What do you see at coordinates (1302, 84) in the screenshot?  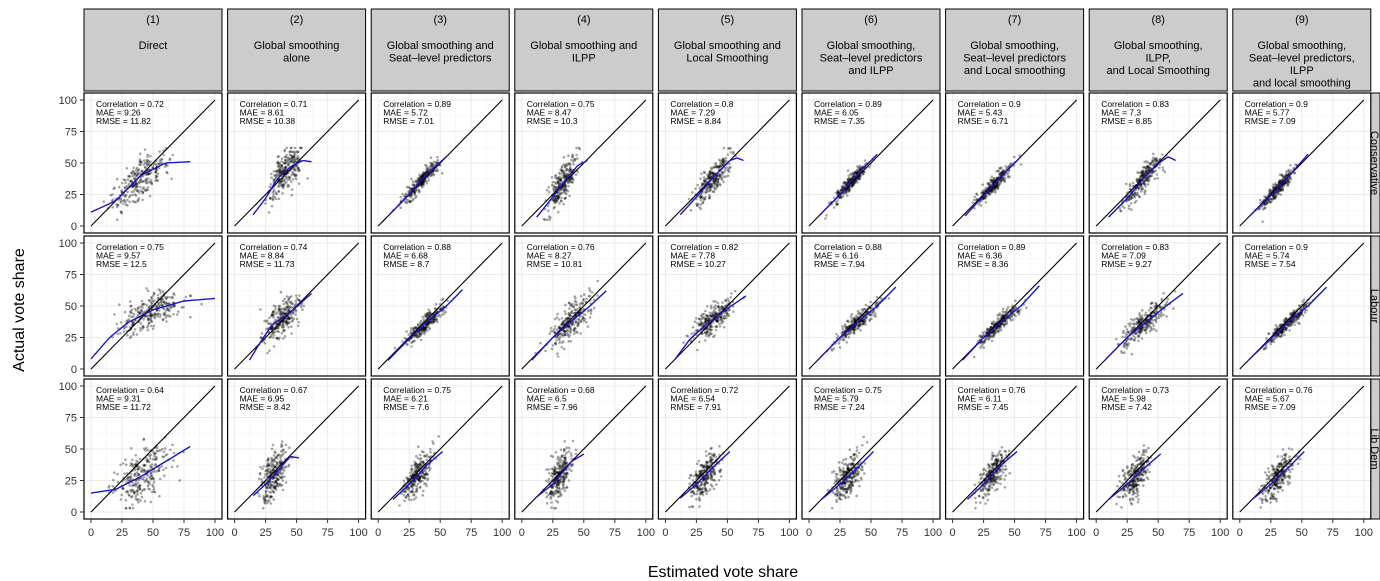 I see `column-title-line: and local smoothing` at bounding box center [1302, 84].